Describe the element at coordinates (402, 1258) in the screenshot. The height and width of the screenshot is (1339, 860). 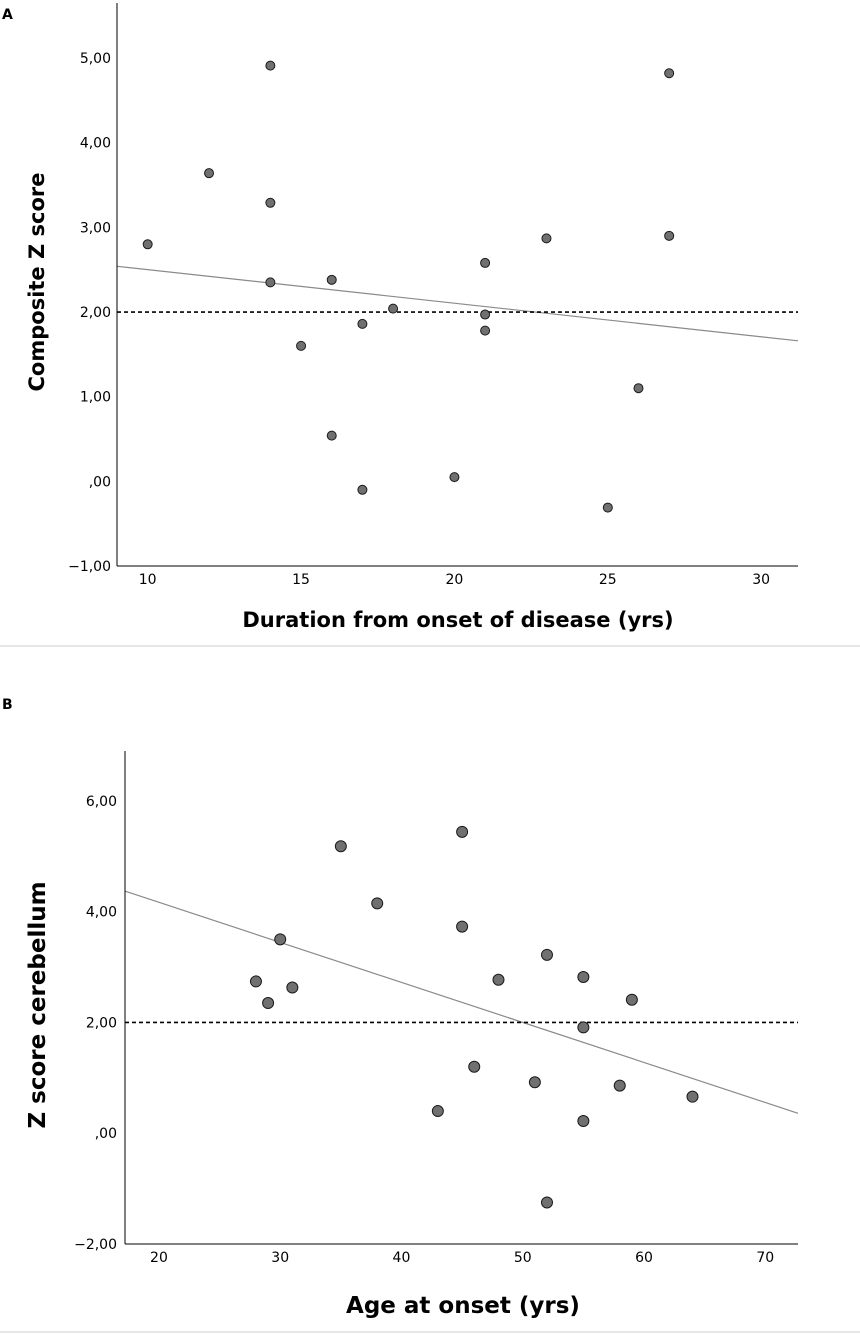
I see `panel-b-x-tick-label: 40` at that location.